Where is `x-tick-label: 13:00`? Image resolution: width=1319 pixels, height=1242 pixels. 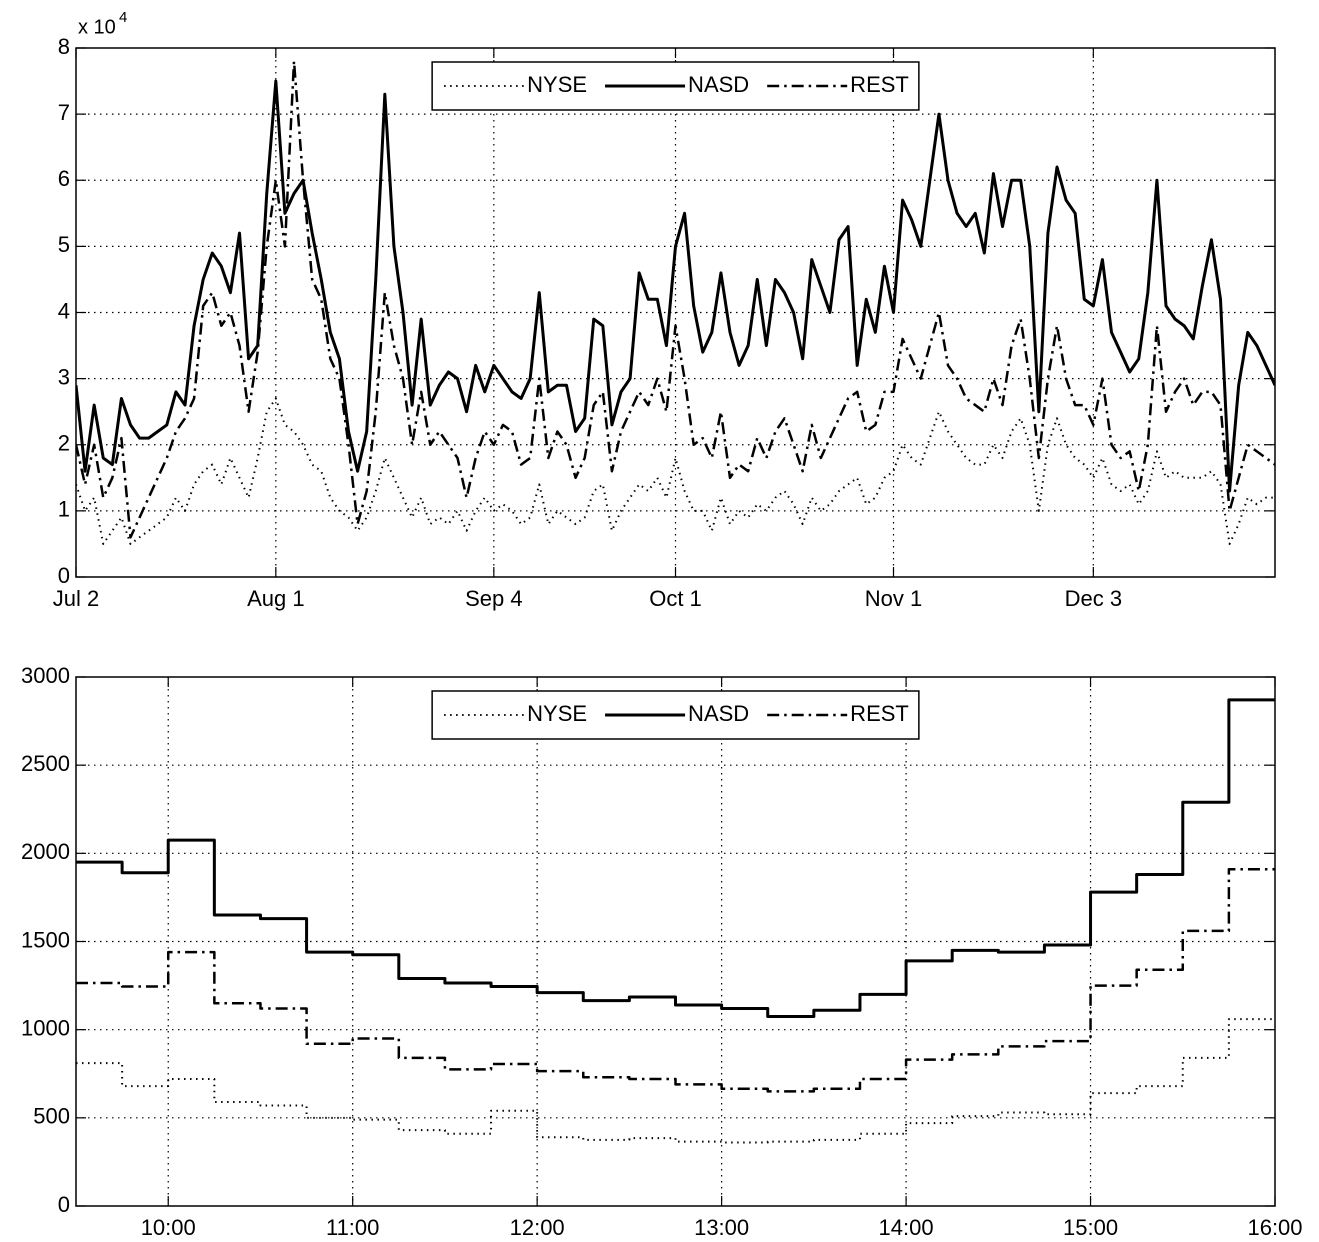
x-tick-label: 13:00 is located at coordinates (721, 1227).